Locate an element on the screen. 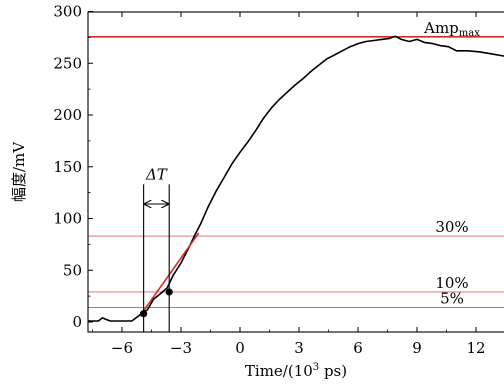 Image resolution: width=504 pixels, height=387 pixels. threshold-label-2: 10% is located at coordinates (451, 283).